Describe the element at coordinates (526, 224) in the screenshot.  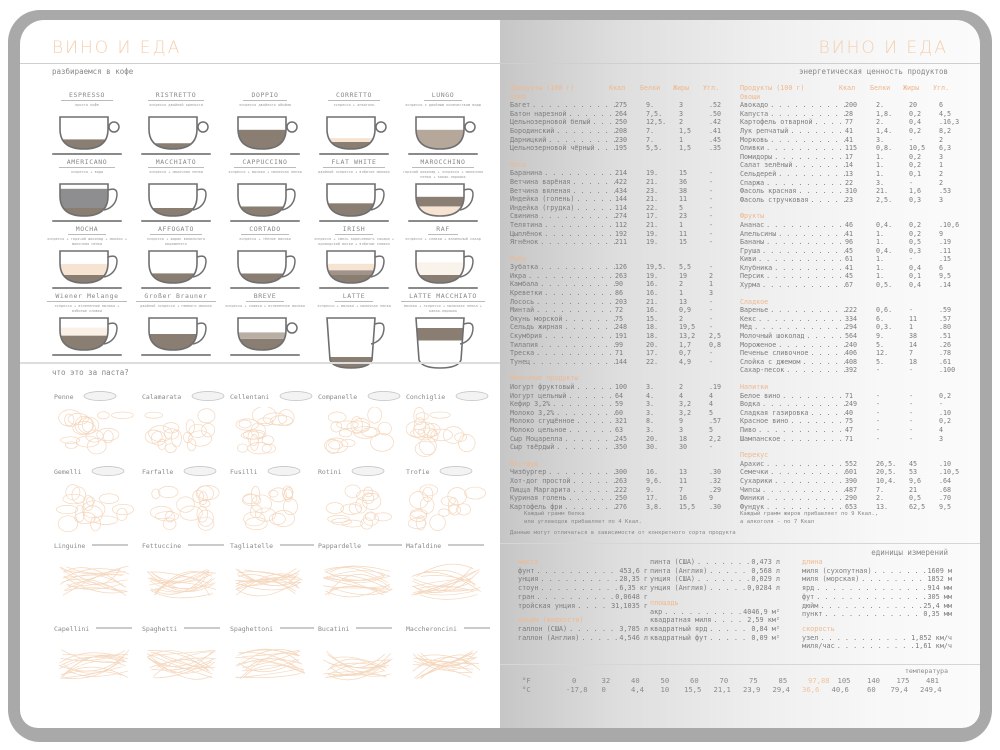
I see `product-name: Телятина` at that location.